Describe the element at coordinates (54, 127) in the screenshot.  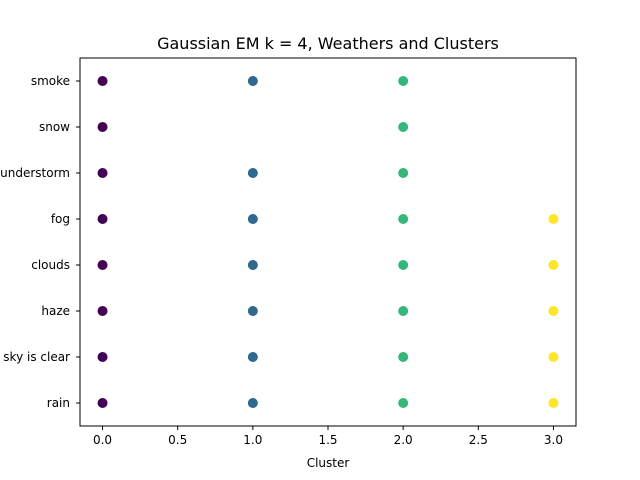
I see `y-tick-label: snow` at that location.